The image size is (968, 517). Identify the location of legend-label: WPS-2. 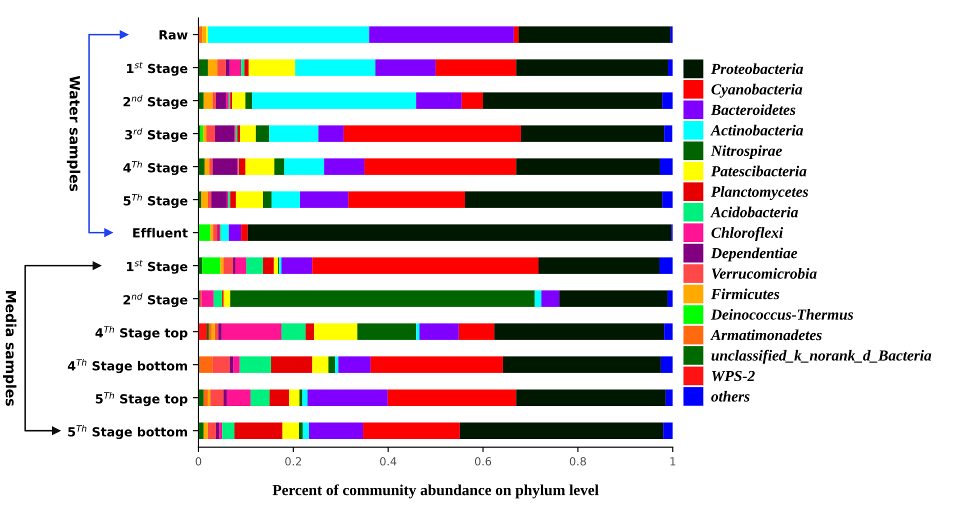
(733, 376).